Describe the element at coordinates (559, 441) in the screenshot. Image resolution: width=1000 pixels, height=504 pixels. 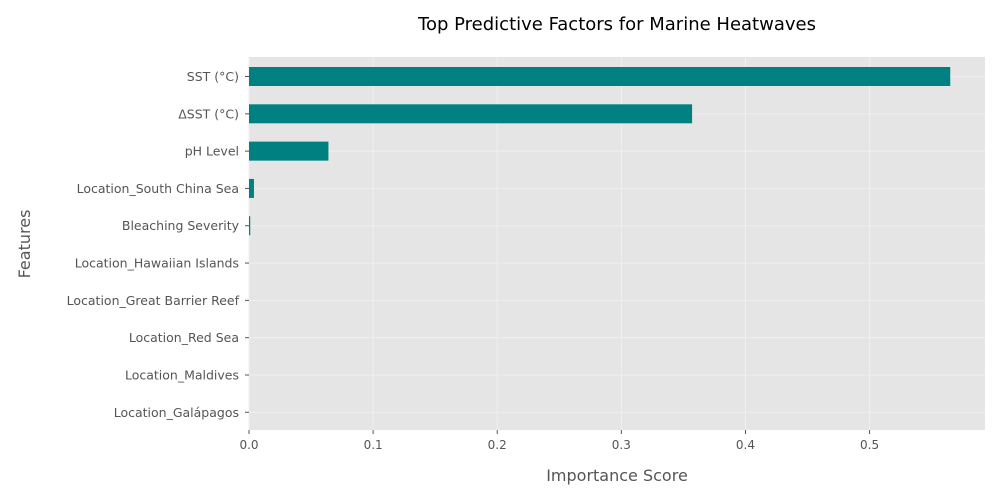
I see `x-tick-labels: 0.0 0.1 0.2 0.3 0.4 0.5` at that location.